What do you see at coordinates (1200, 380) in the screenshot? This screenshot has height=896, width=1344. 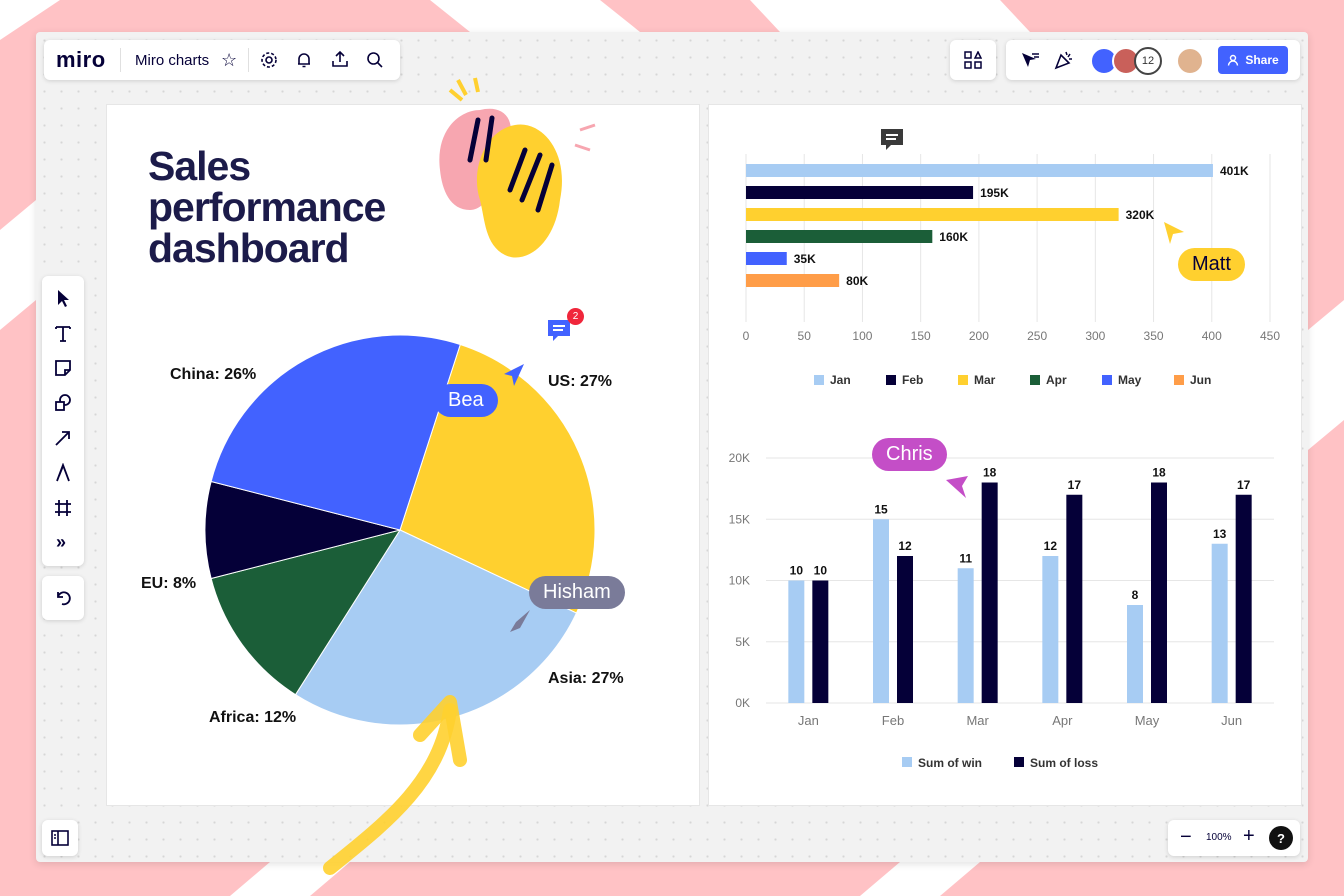 I see `legend-label: Jun` at bounding box center [1200, 380].